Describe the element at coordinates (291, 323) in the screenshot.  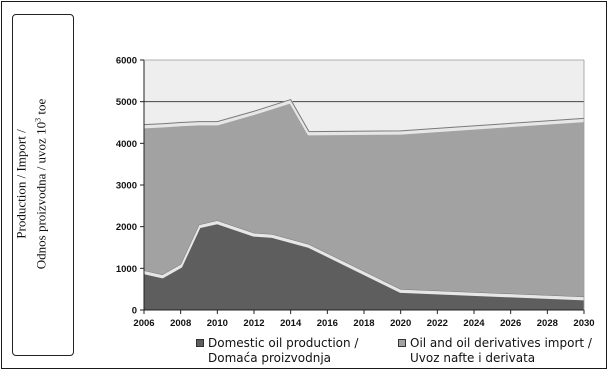
I see `x-tick-label-2014: 2014` at that location.